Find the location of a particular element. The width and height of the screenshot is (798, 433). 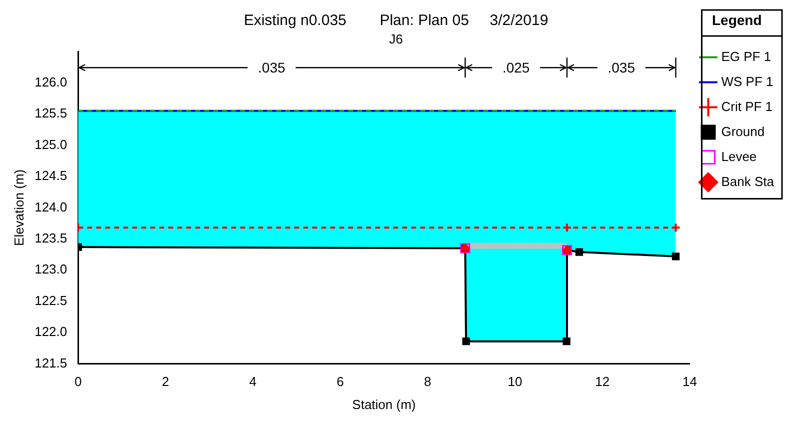

legend-label: Levee is located at coordinates (739, 156).